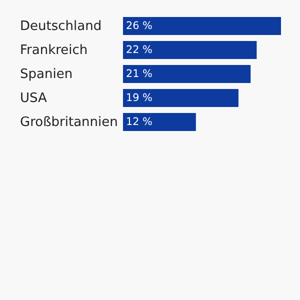  Describe the element at coordinates (34, 98) in the screenshot. I see `y-tick-label: USA` at that location.